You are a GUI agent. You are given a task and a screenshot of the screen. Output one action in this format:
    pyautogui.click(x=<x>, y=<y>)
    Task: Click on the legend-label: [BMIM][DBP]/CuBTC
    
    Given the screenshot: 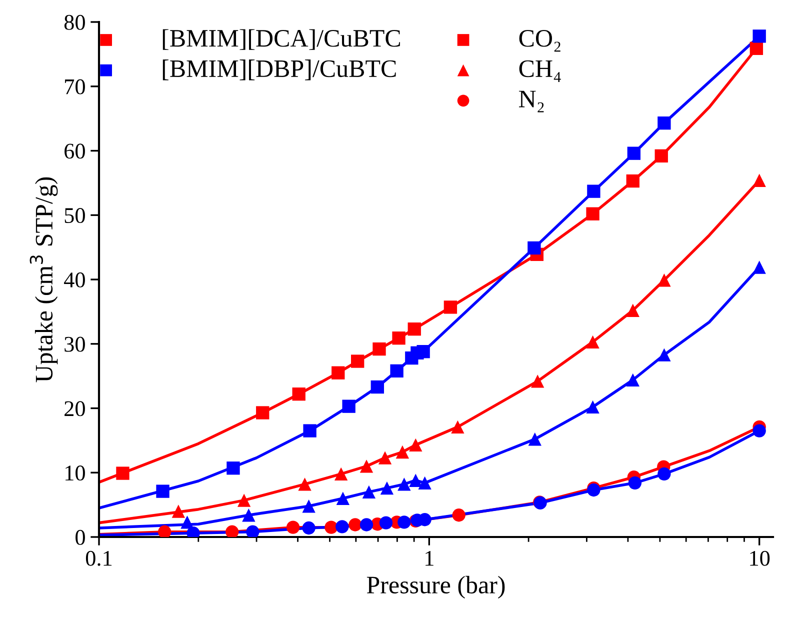 What is the action you would take?
    pyautogui.click(x=279, y=70)
    